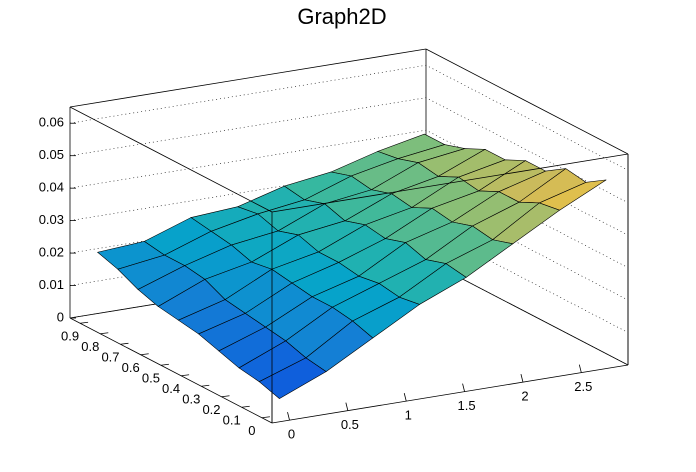 Image resolution: width=696 pixels, height=472 pixels. I want to click on z-tick-label: 0.02, so click(51, 252).